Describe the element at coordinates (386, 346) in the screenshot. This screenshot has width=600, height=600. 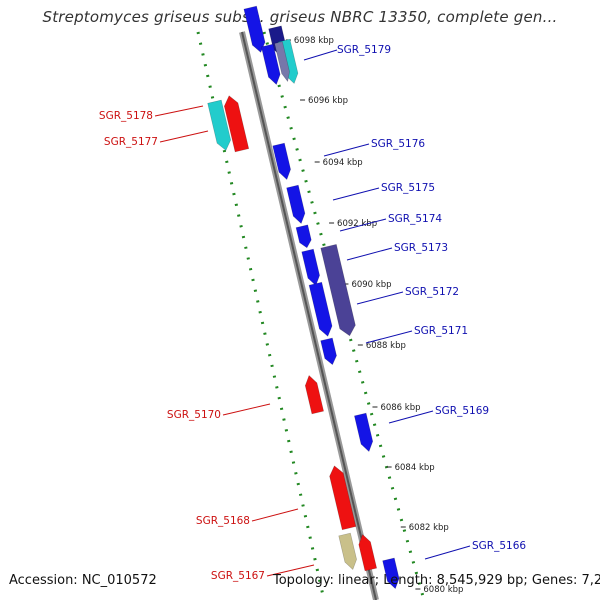
I see `tick-label: 6088 kbp` at that location.